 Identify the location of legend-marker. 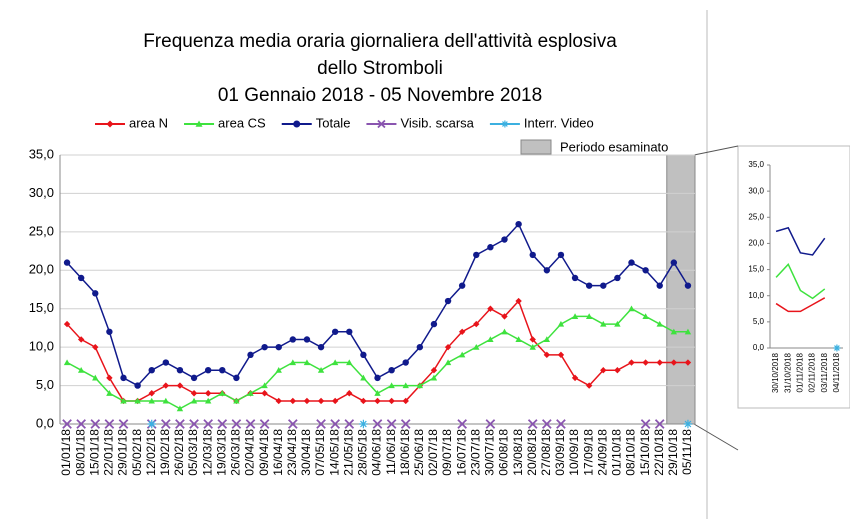
(381, 124).